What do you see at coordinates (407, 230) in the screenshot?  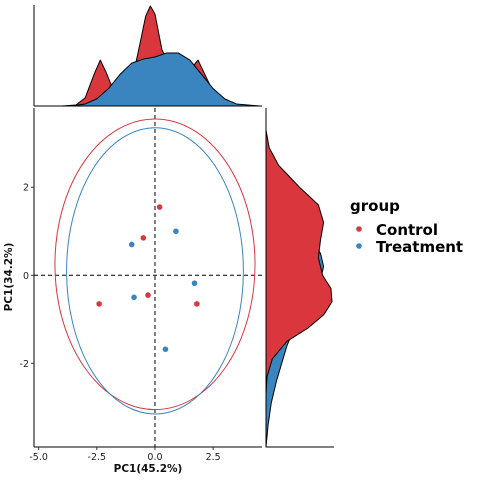 I see `legend-label-control: Control` at bounding box center [407, 230].